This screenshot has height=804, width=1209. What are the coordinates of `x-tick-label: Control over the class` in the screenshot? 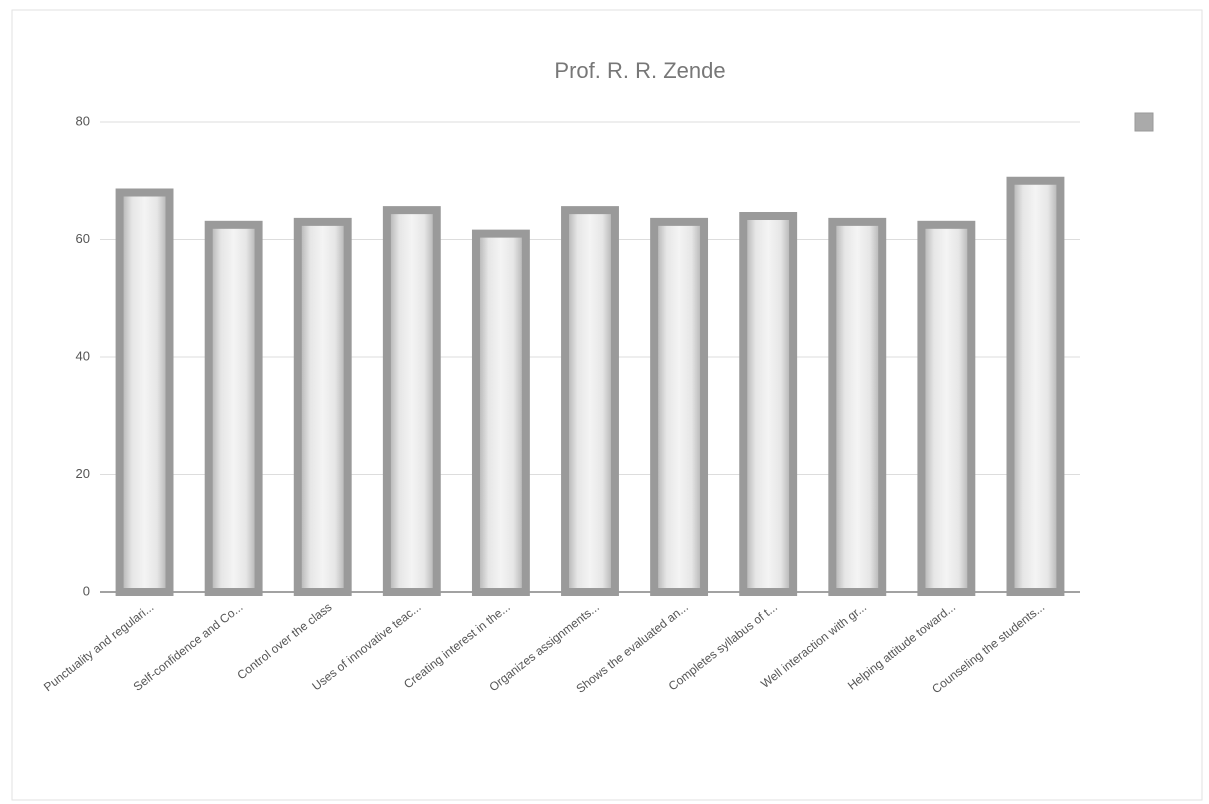 It's located at (284, 641).